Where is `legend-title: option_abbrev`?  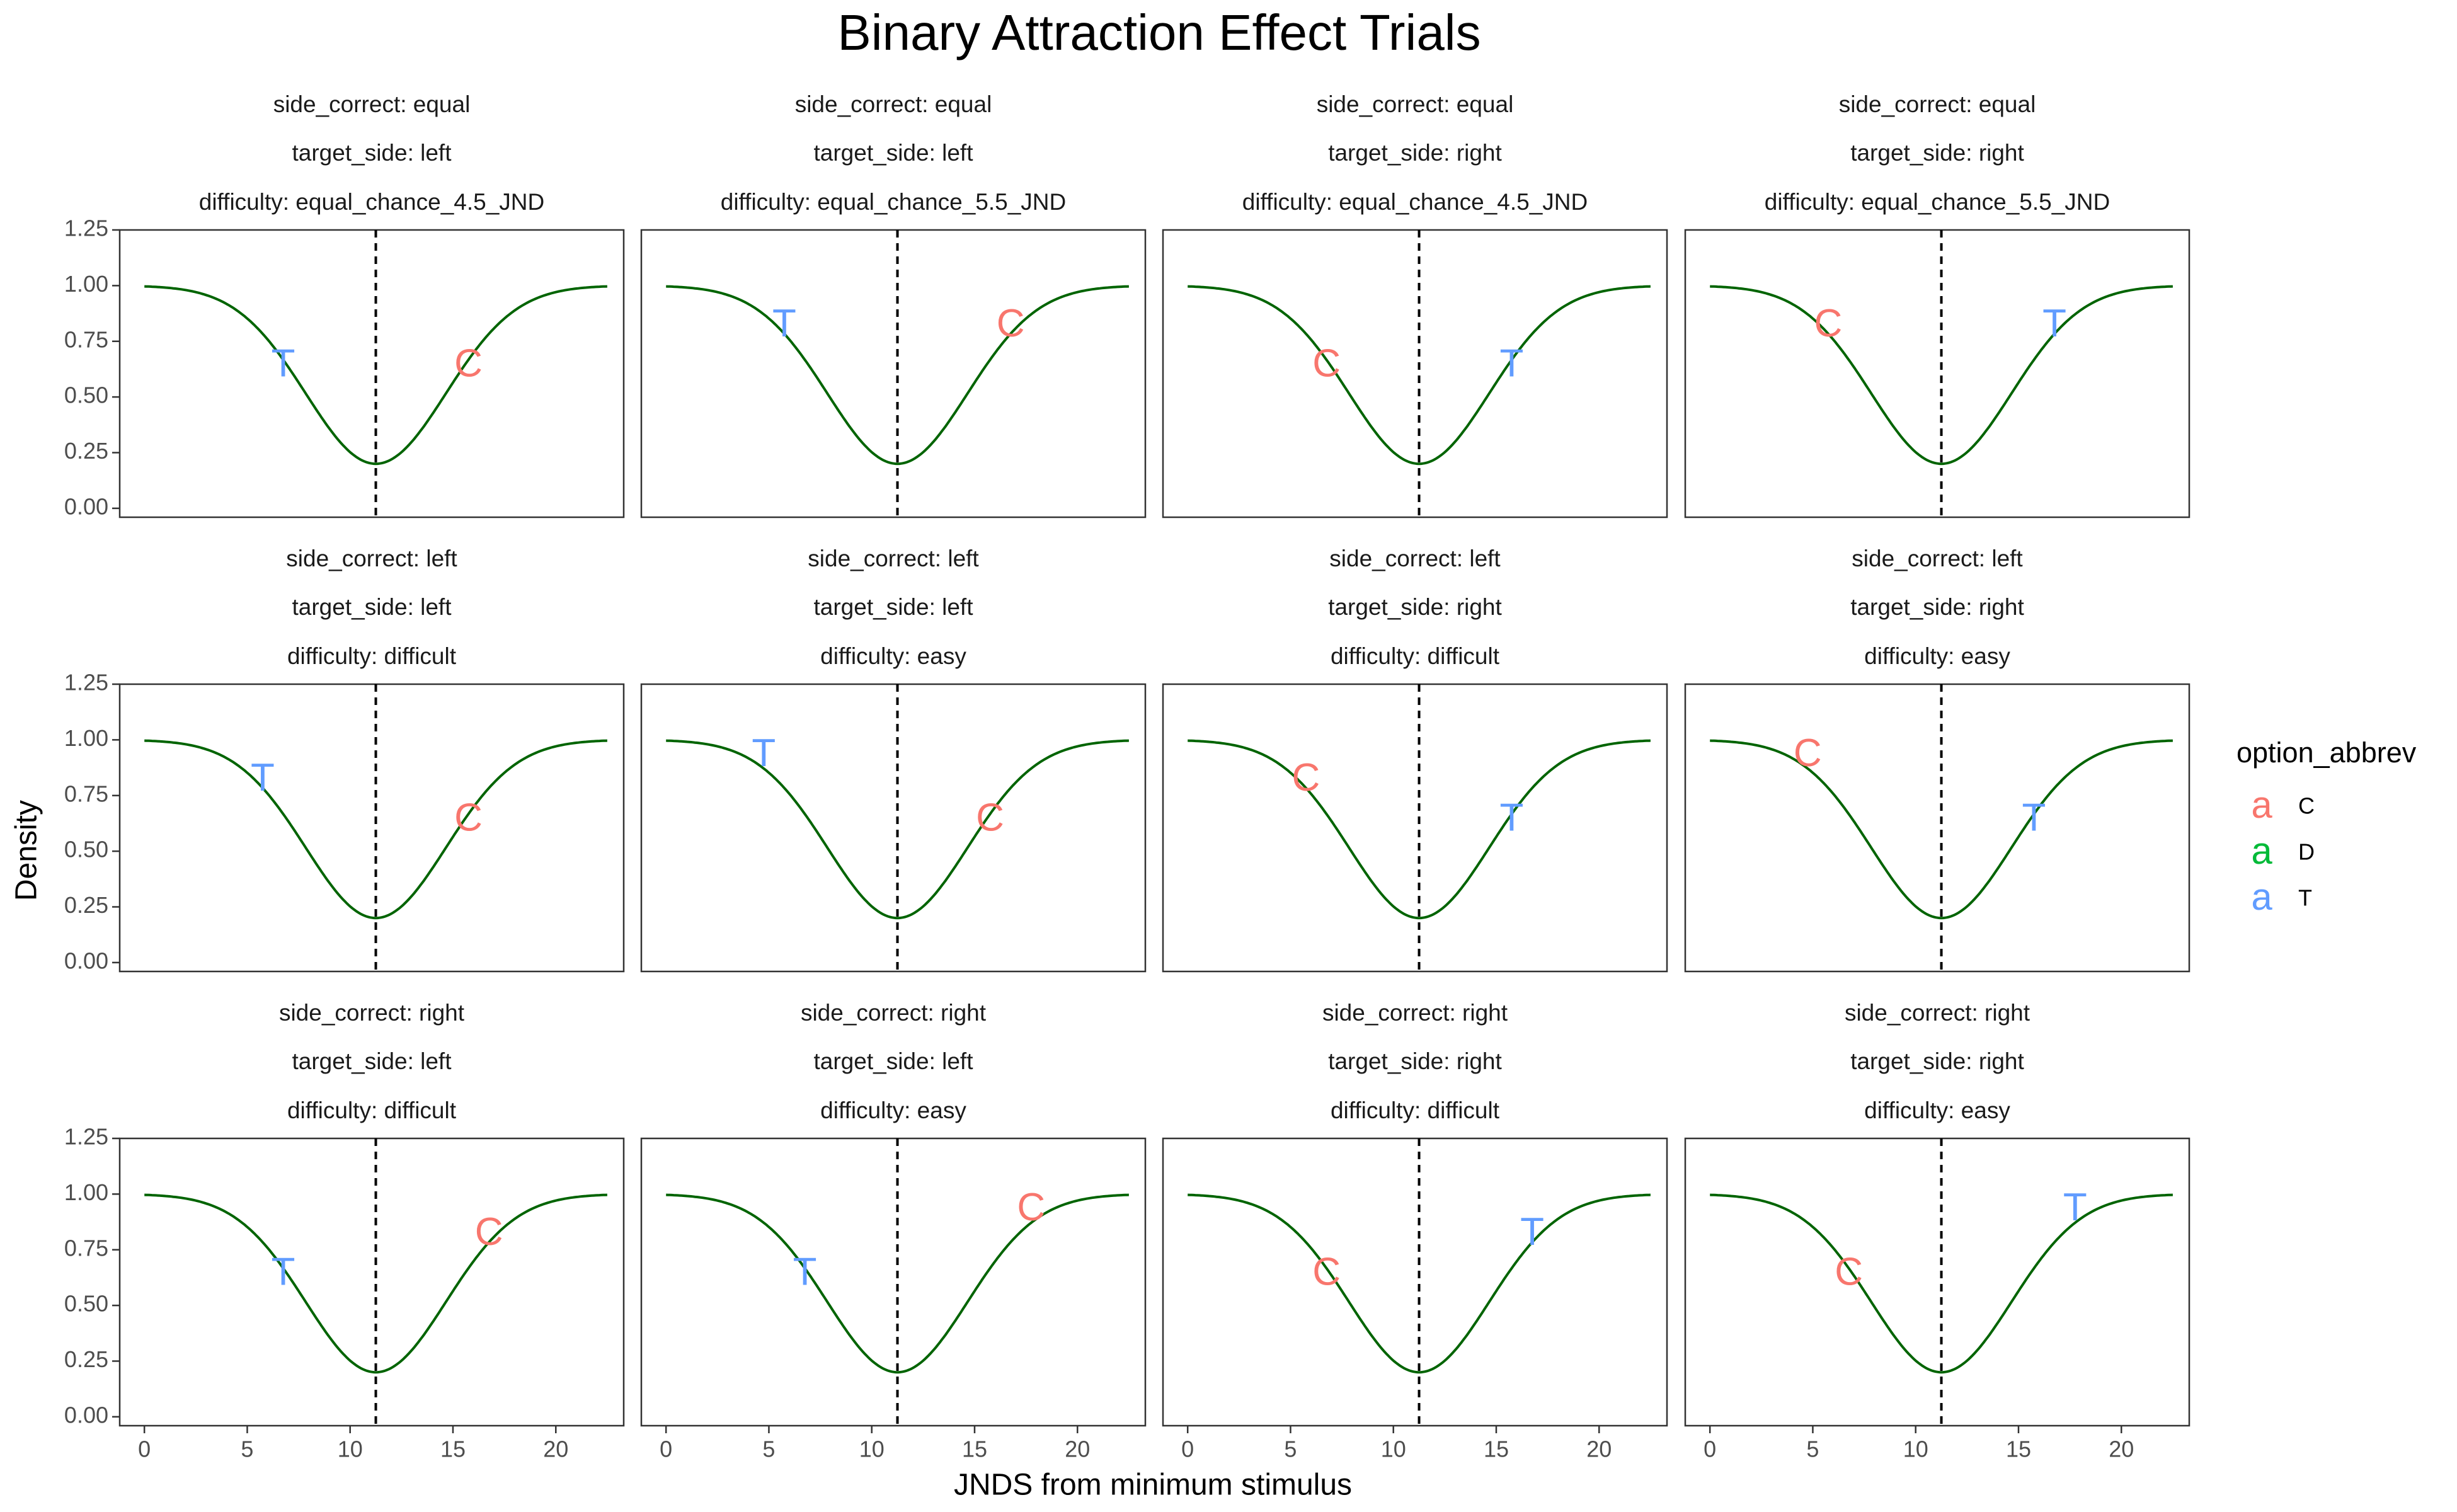
legend-title: option_abbrev is located at coordinates (2326, 752).